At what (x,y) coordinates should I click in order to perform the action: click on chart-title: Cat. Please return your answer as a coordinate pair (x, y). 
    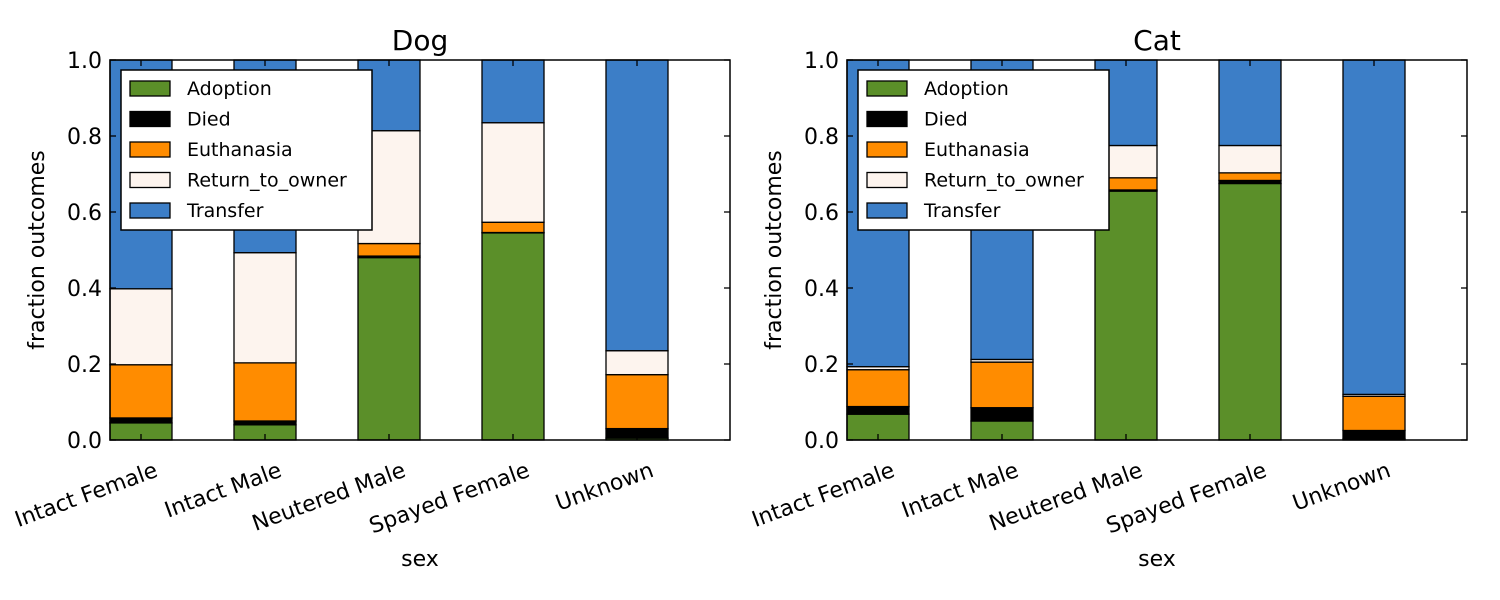
    Looking at the image, I should click on (1157, 40).